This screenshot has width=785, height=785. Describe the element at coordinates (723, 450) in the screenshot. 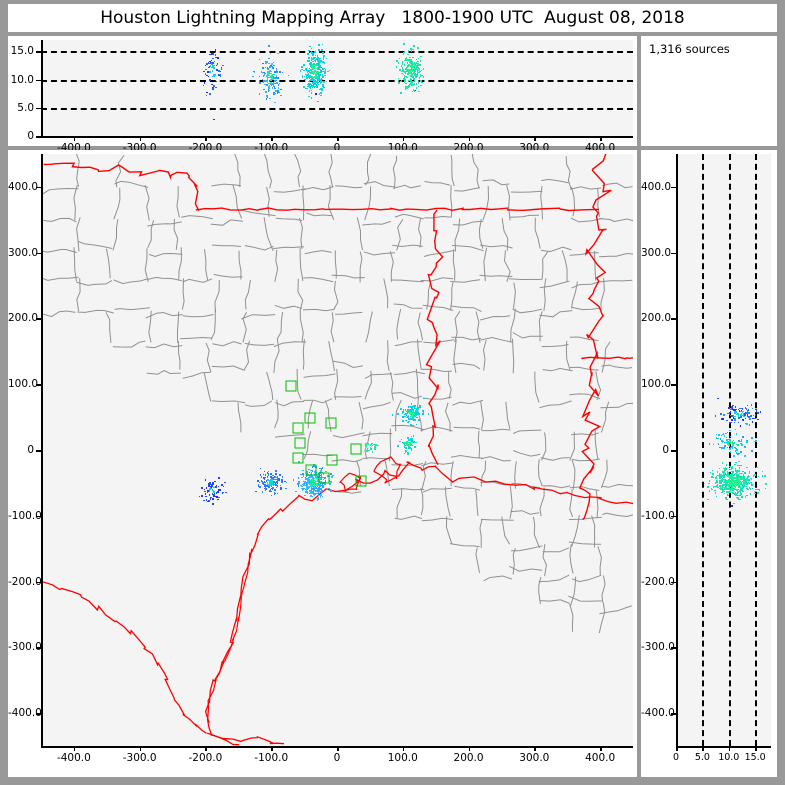

I see `altitude-vs-north-plotarea` at that location.